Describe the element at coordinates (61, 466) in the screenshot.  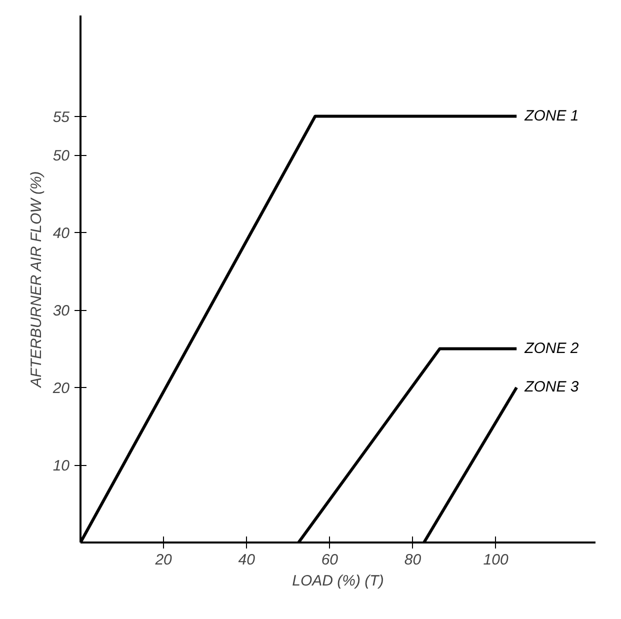
I see `y-tick-label: 10` at that location.